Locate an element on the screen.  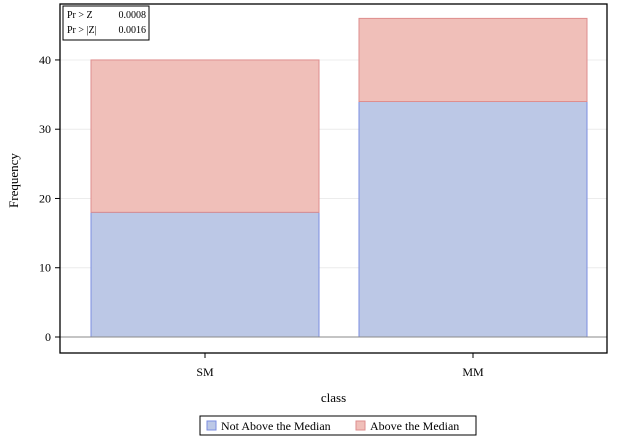
legend-label: Above the Median is located at coordinates (414, 426).